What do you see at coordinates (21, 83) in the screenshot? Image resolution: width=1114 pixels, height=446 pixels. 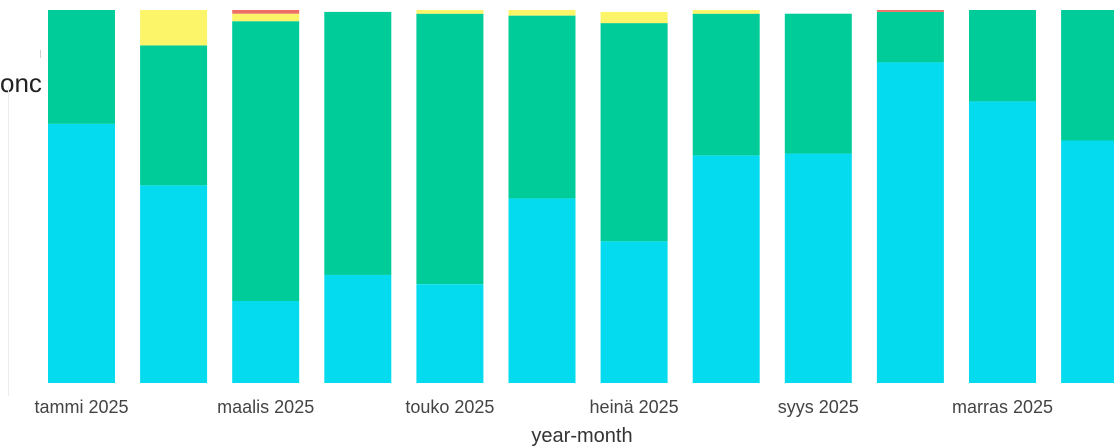 I see `chart-title-fragment: onc` at bounding box center [21, 83].